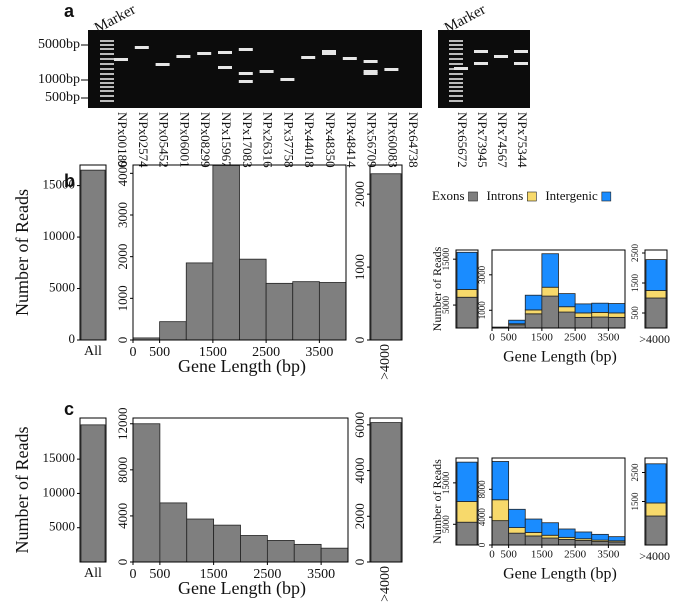  Describe the element at coordinates (309, 140) in the screenshot. I see `lane-label: NPx44018` at that location.